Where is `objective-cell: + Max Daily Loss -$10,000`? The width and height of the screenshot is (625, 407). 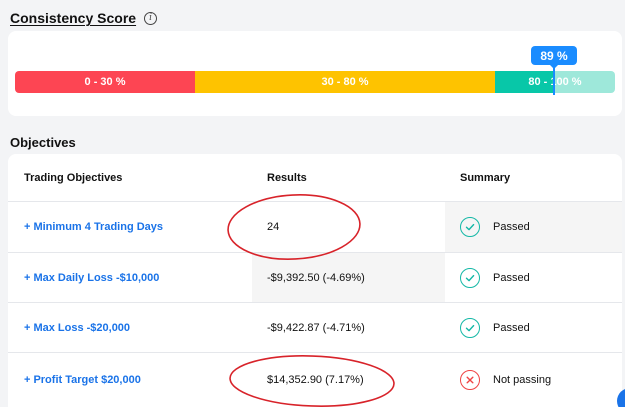 objective-cell: + Max Daily Loss -$10,000 is located at coordinates (130, 277).